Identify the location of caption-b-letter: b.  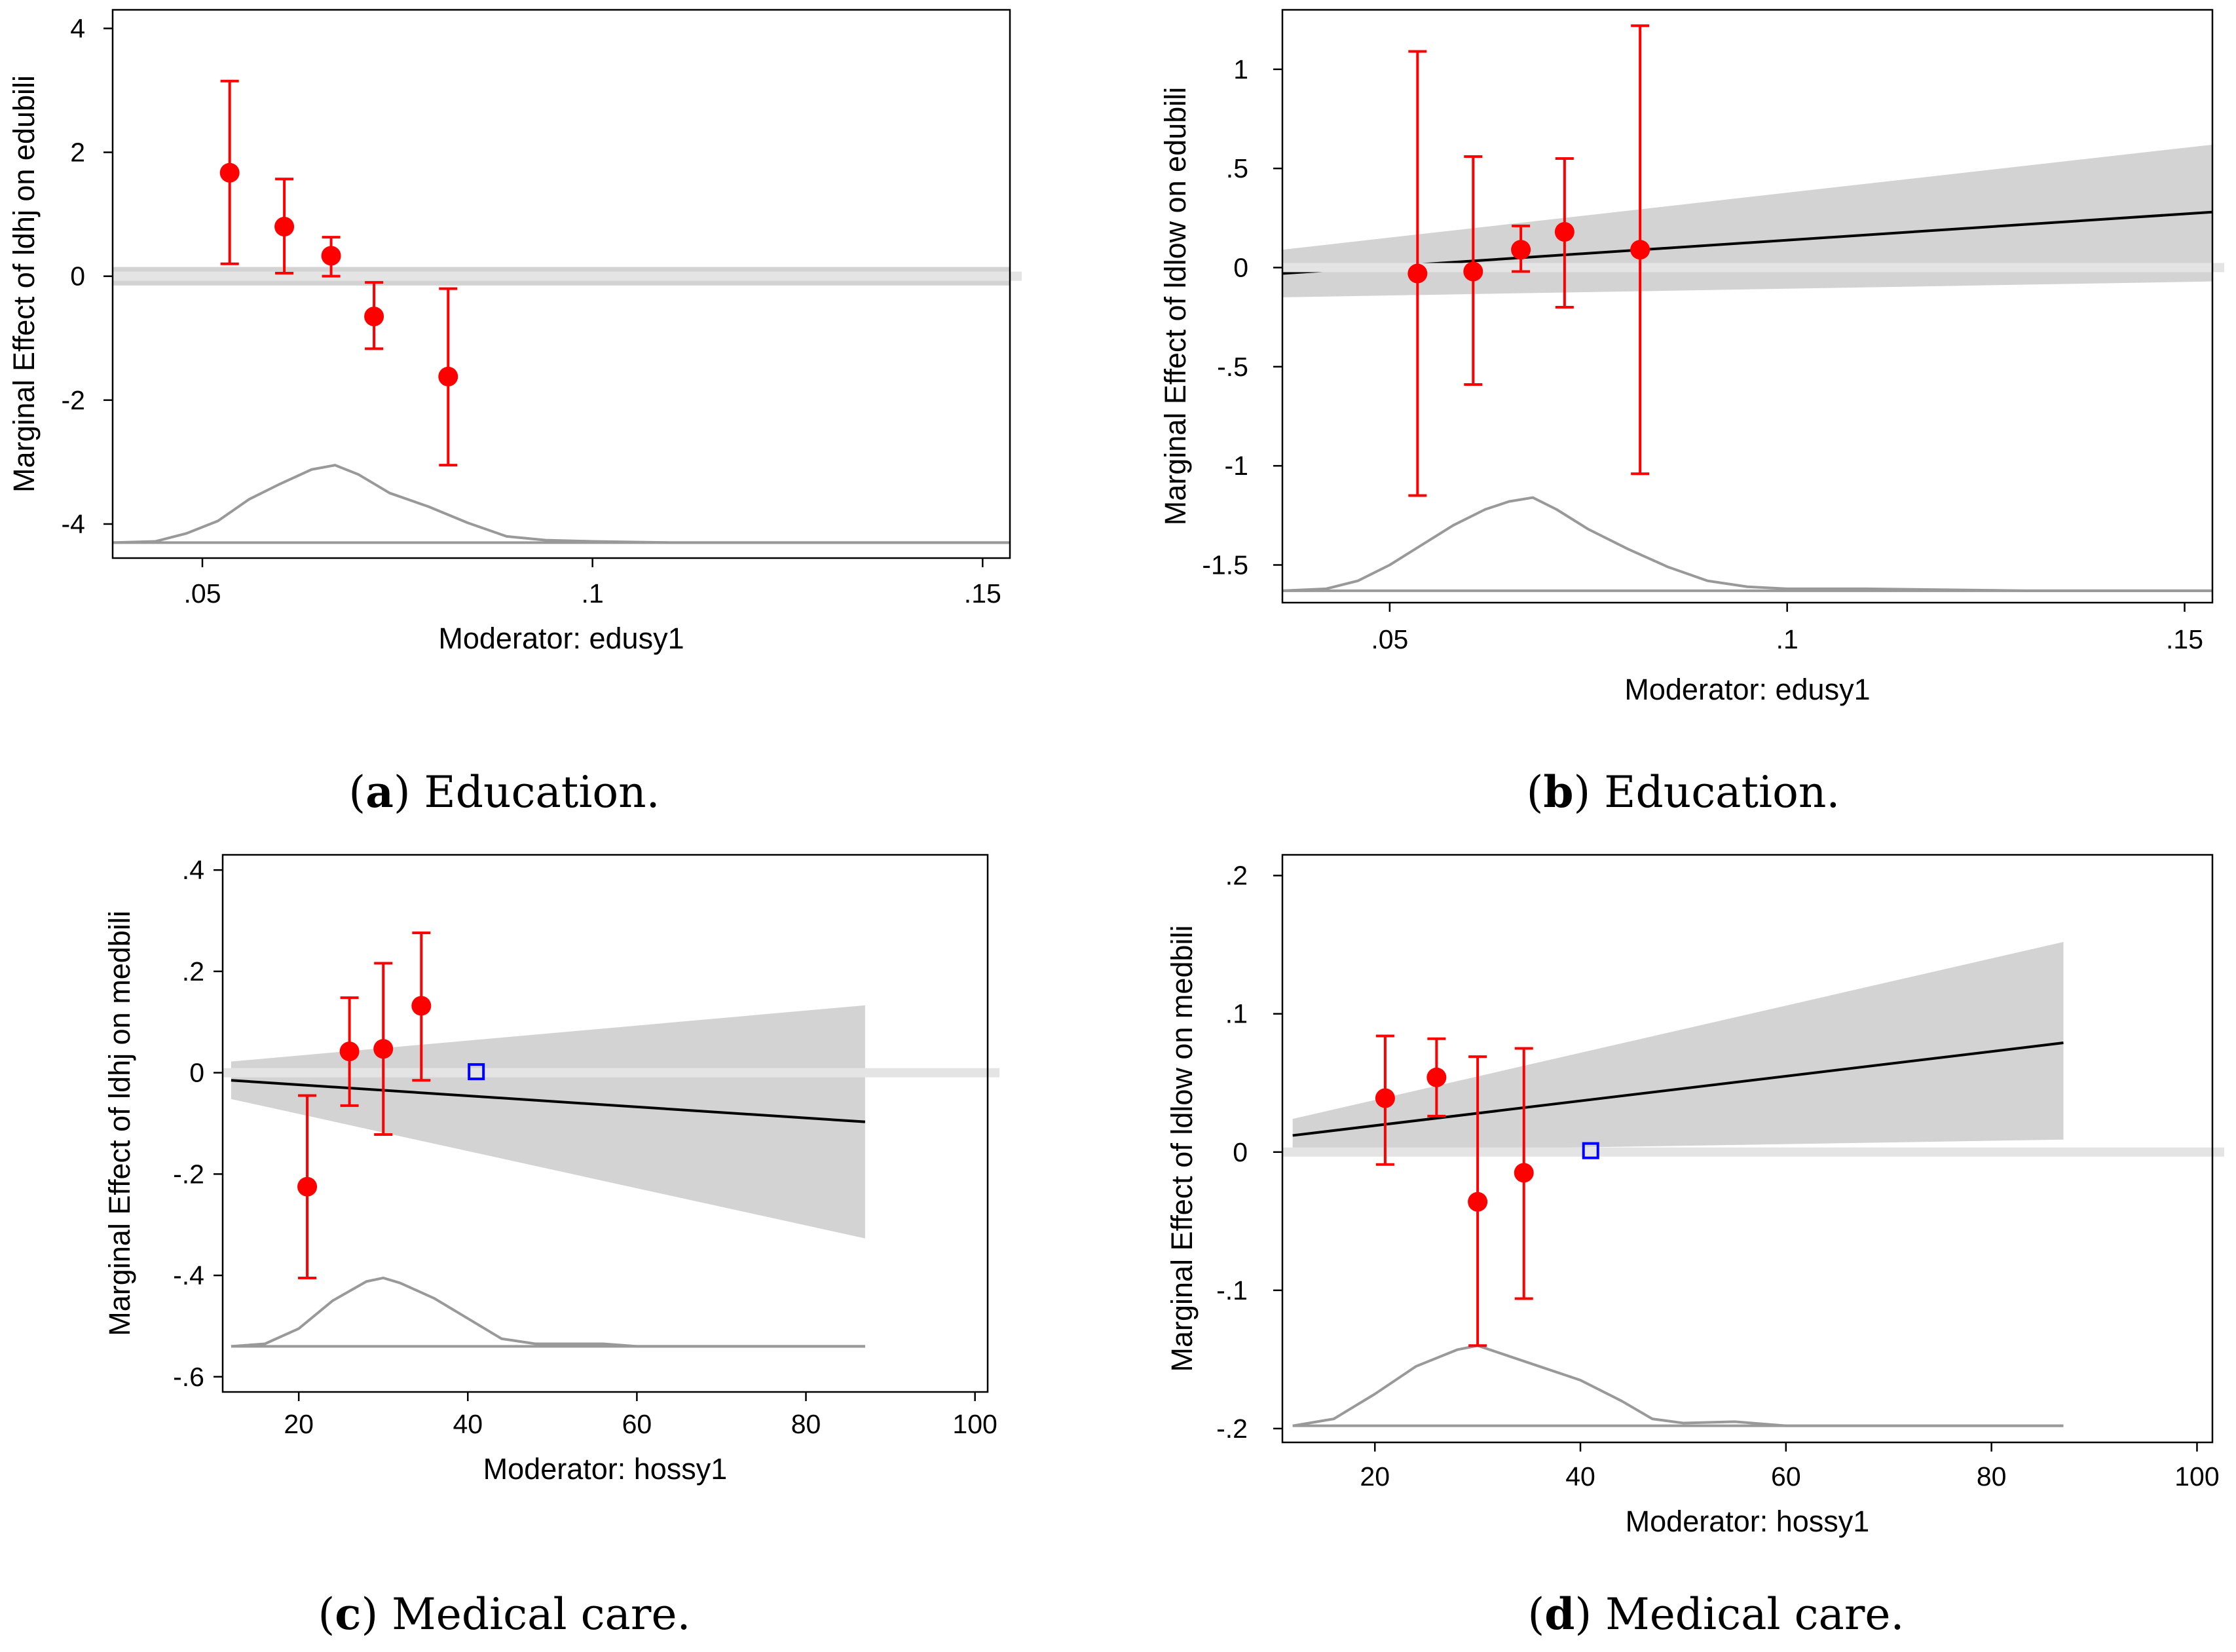
(1559, 791).